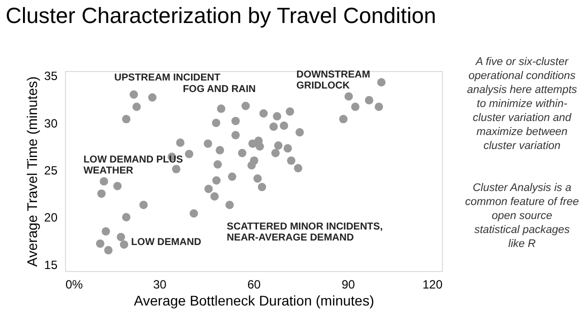 The image size is (587, 322). I want to click on series-label: UPSTREAM INCIDENT, so click(167, 78).